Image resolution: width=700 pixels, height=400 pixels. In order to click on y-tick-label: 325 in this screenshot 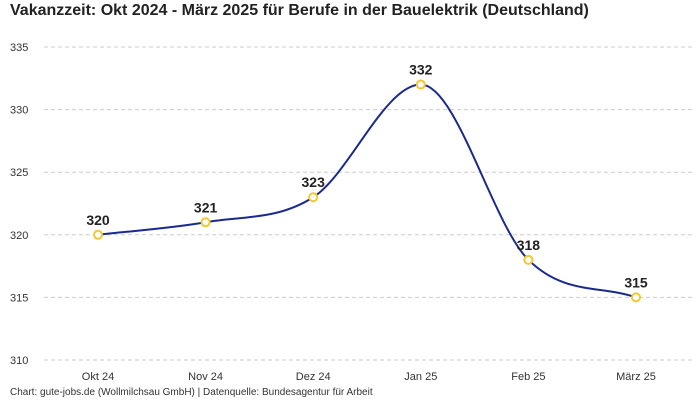, I will do `click(19, 173)`.